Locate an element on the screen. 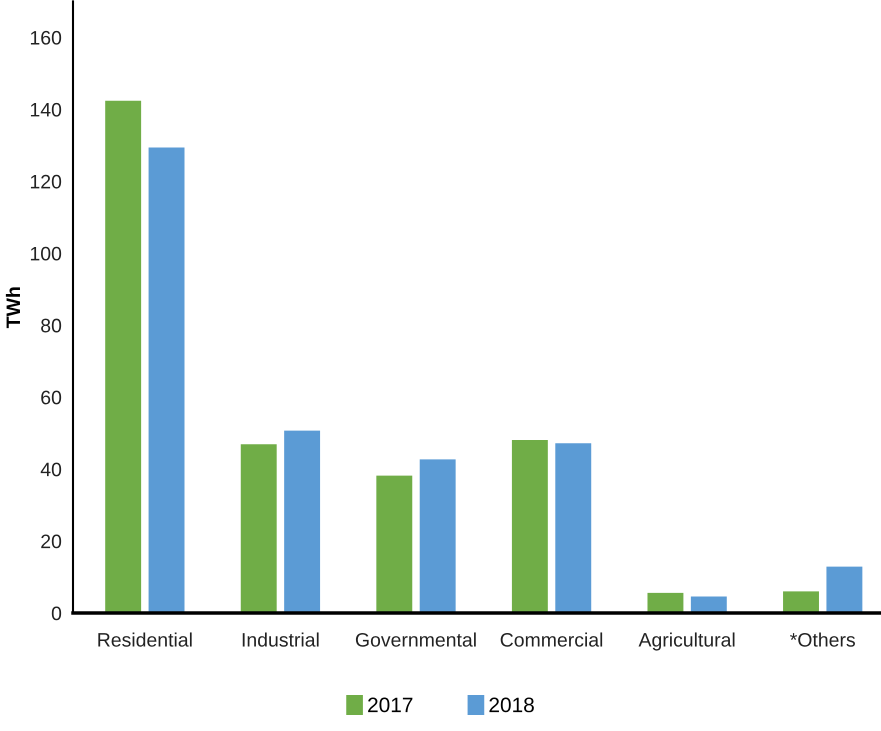  y-tick-label: 20 is located at coordinates (51, 541).